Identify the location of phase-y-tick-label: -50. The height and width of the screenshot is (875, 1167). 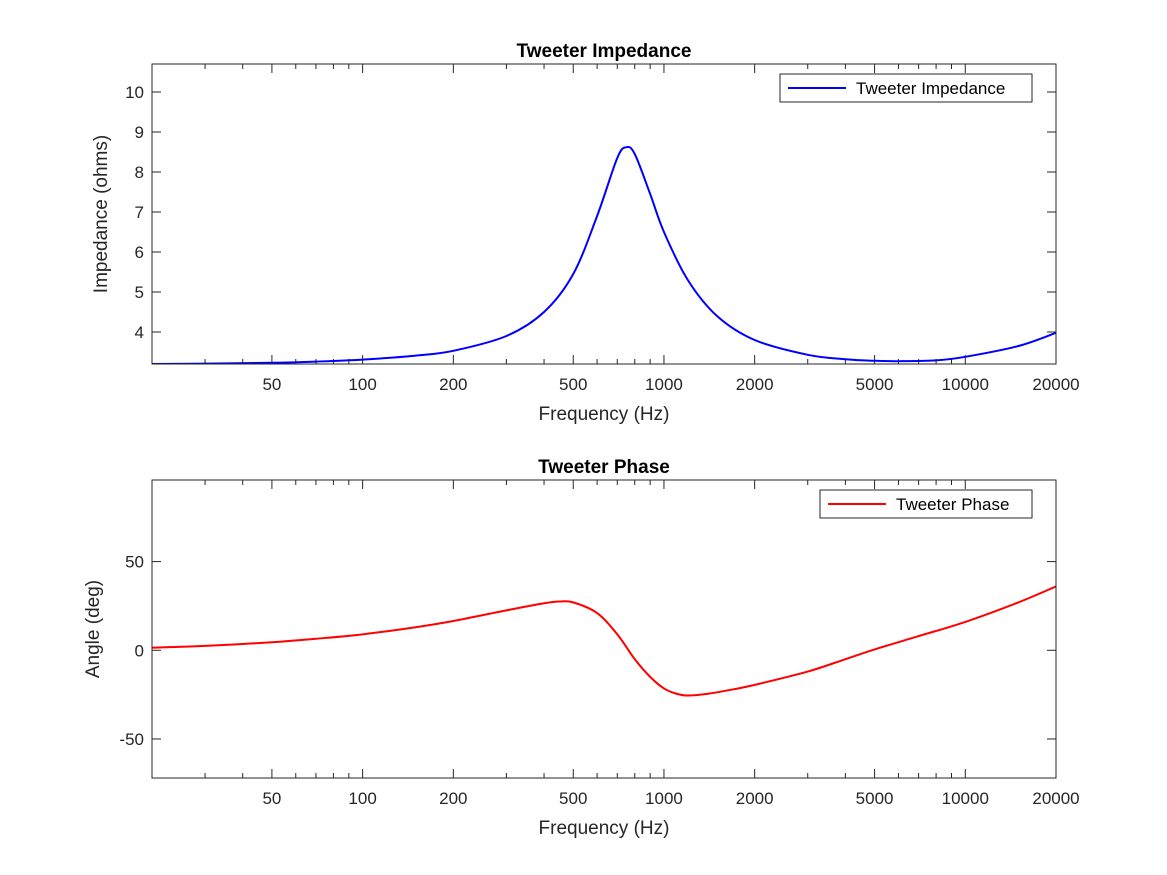
(131, 739).